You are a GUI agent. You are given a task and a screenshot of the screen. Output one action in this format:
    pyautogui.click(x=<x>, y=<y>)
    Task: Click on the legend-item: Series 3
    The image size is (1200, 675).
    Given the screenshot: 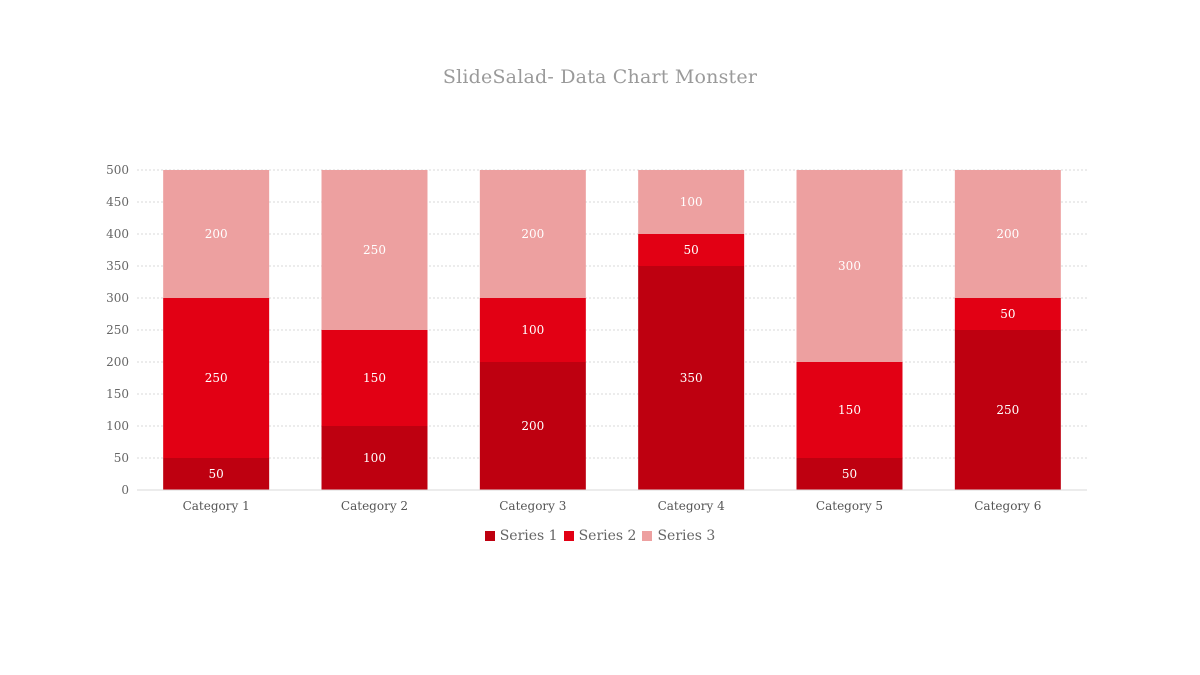 What is the action you would take?
    pyautogui.click(x=678, y=536)
    